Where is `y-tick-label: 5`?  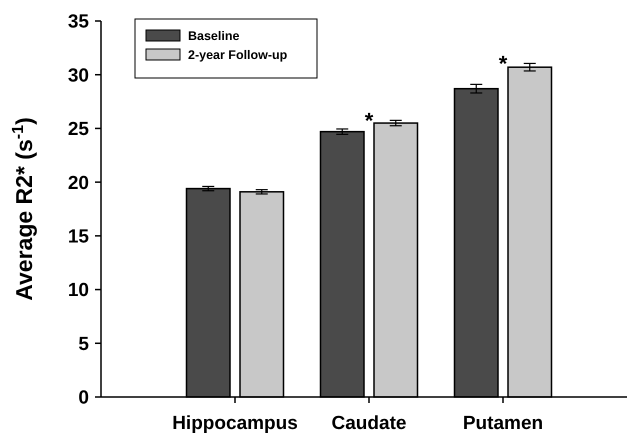
y-tick-label: 5 is located at coordinates (84, 344).